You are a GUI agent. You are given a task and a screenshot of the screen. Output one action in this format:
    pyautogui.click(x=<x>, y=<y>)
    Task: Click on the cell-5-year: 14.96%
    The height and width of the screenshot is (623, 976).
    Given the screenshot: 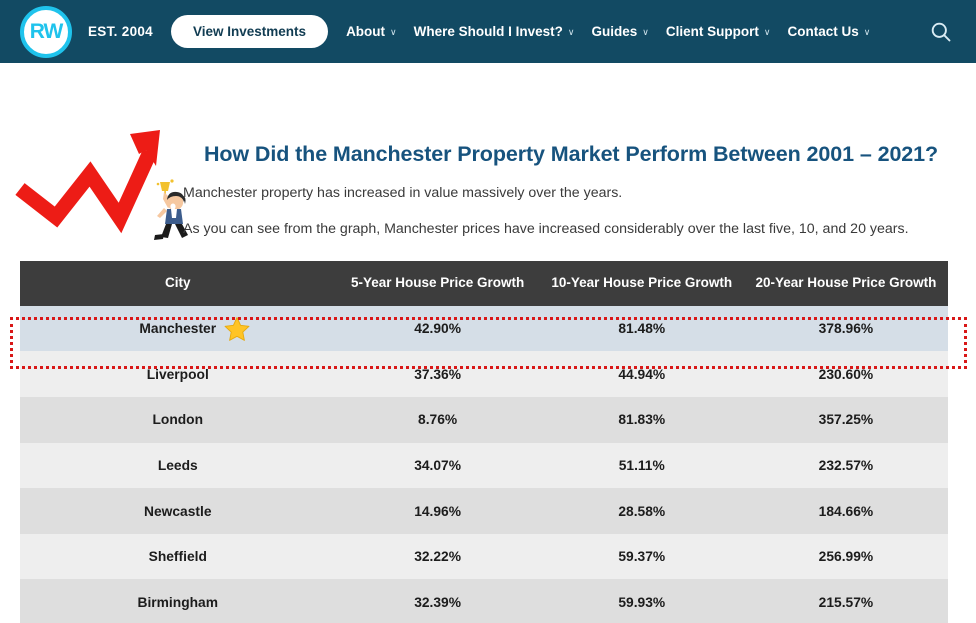 What is the action you would take?
    pyautogui.click(x=437, y=511)
    